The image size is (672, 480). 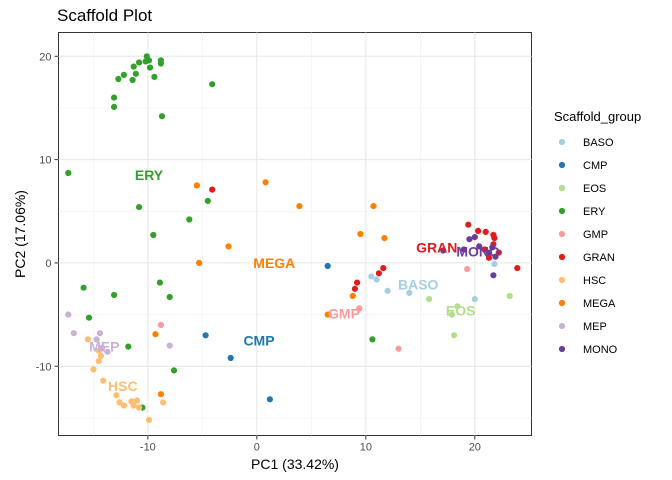 What do you see at coordinates (418, 285) in the screenshot?
I see `cluster-label-baso: BASO` at bounding box center [418, 285].